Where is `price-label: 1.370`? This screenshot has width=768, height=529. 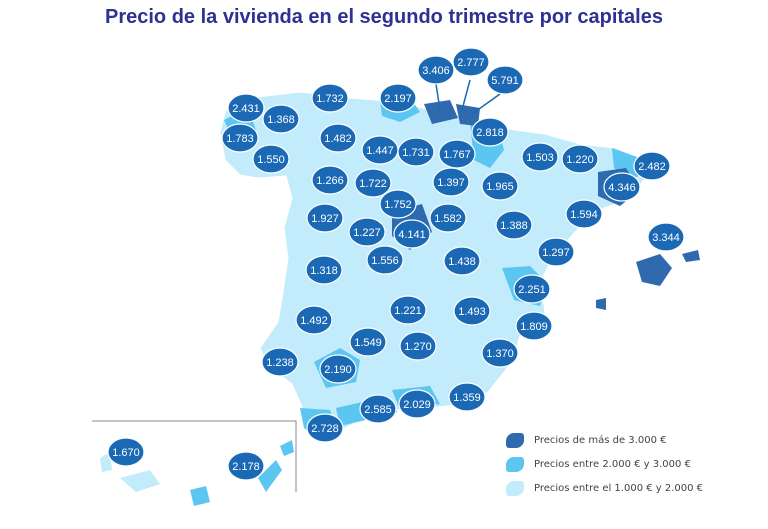
price-label: 1.370 is located at coordinates (500, 354).